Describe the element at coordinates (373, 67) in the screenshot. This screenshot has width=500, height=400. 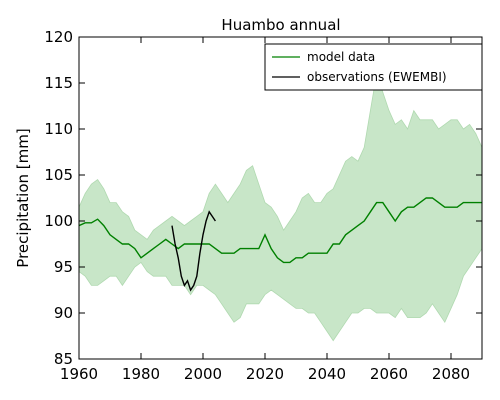
I see `legend: model data observations (EWEMBI)` at that location.